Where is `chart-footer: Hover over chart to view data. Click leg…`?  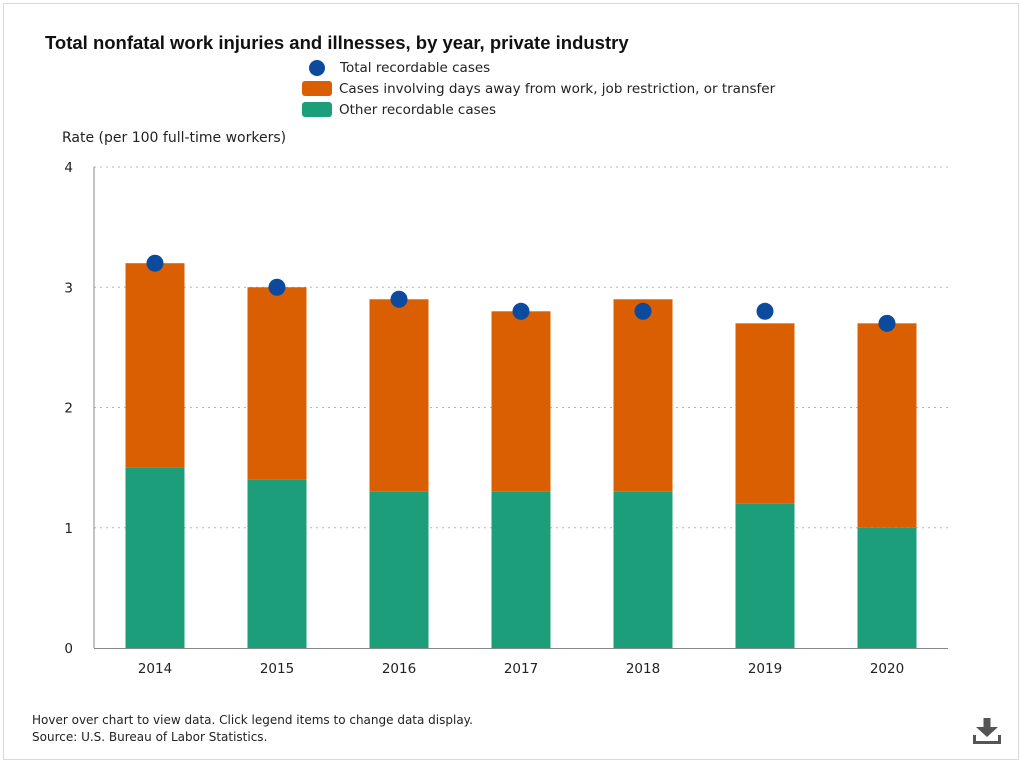 chart-footer: Hover over chart to view data. Click leg… is located at coordinates (252, 729).